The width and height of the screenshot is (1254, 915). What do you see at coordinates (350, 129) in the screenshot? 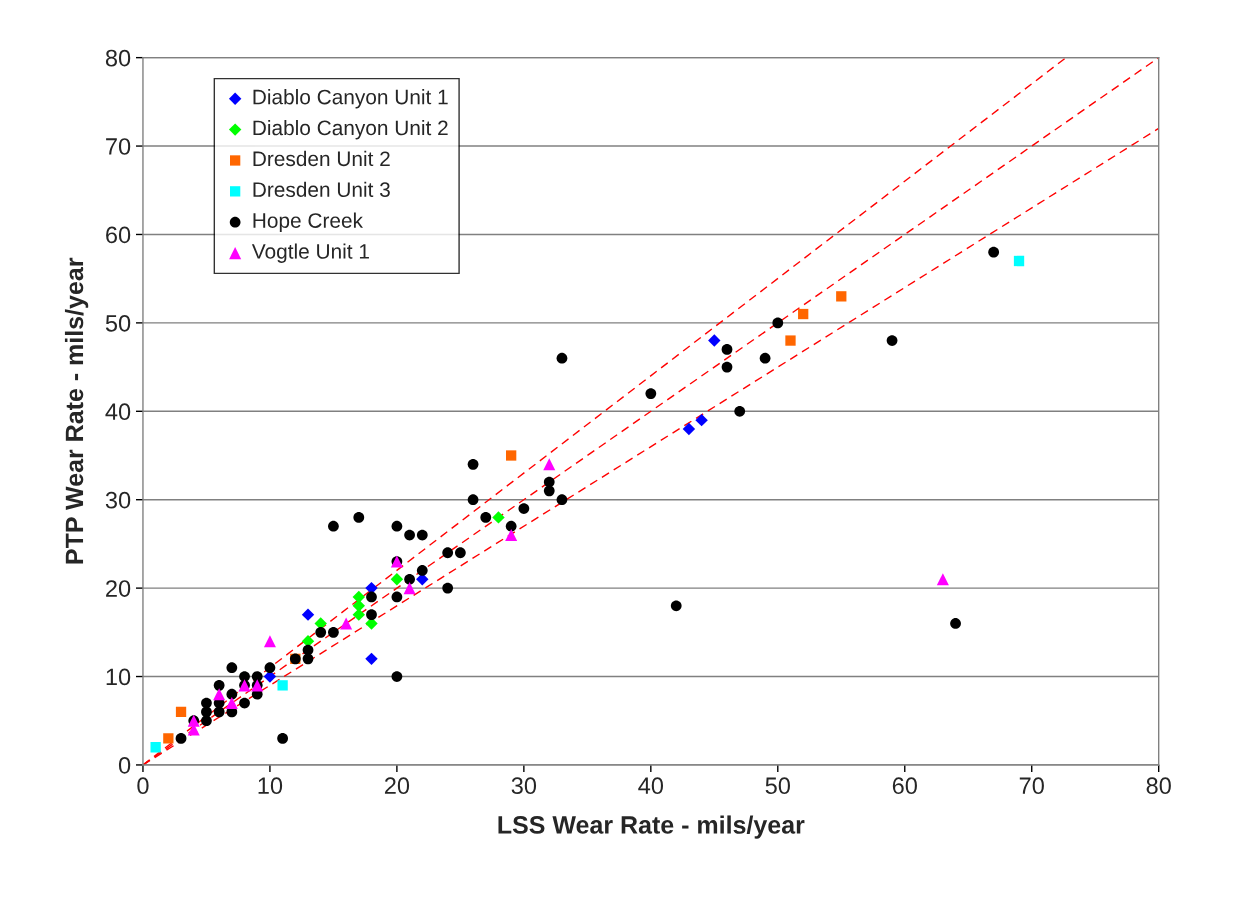
I see `legend-label: Diablo Canyon Unit 2` at bounding box center [350, 129].